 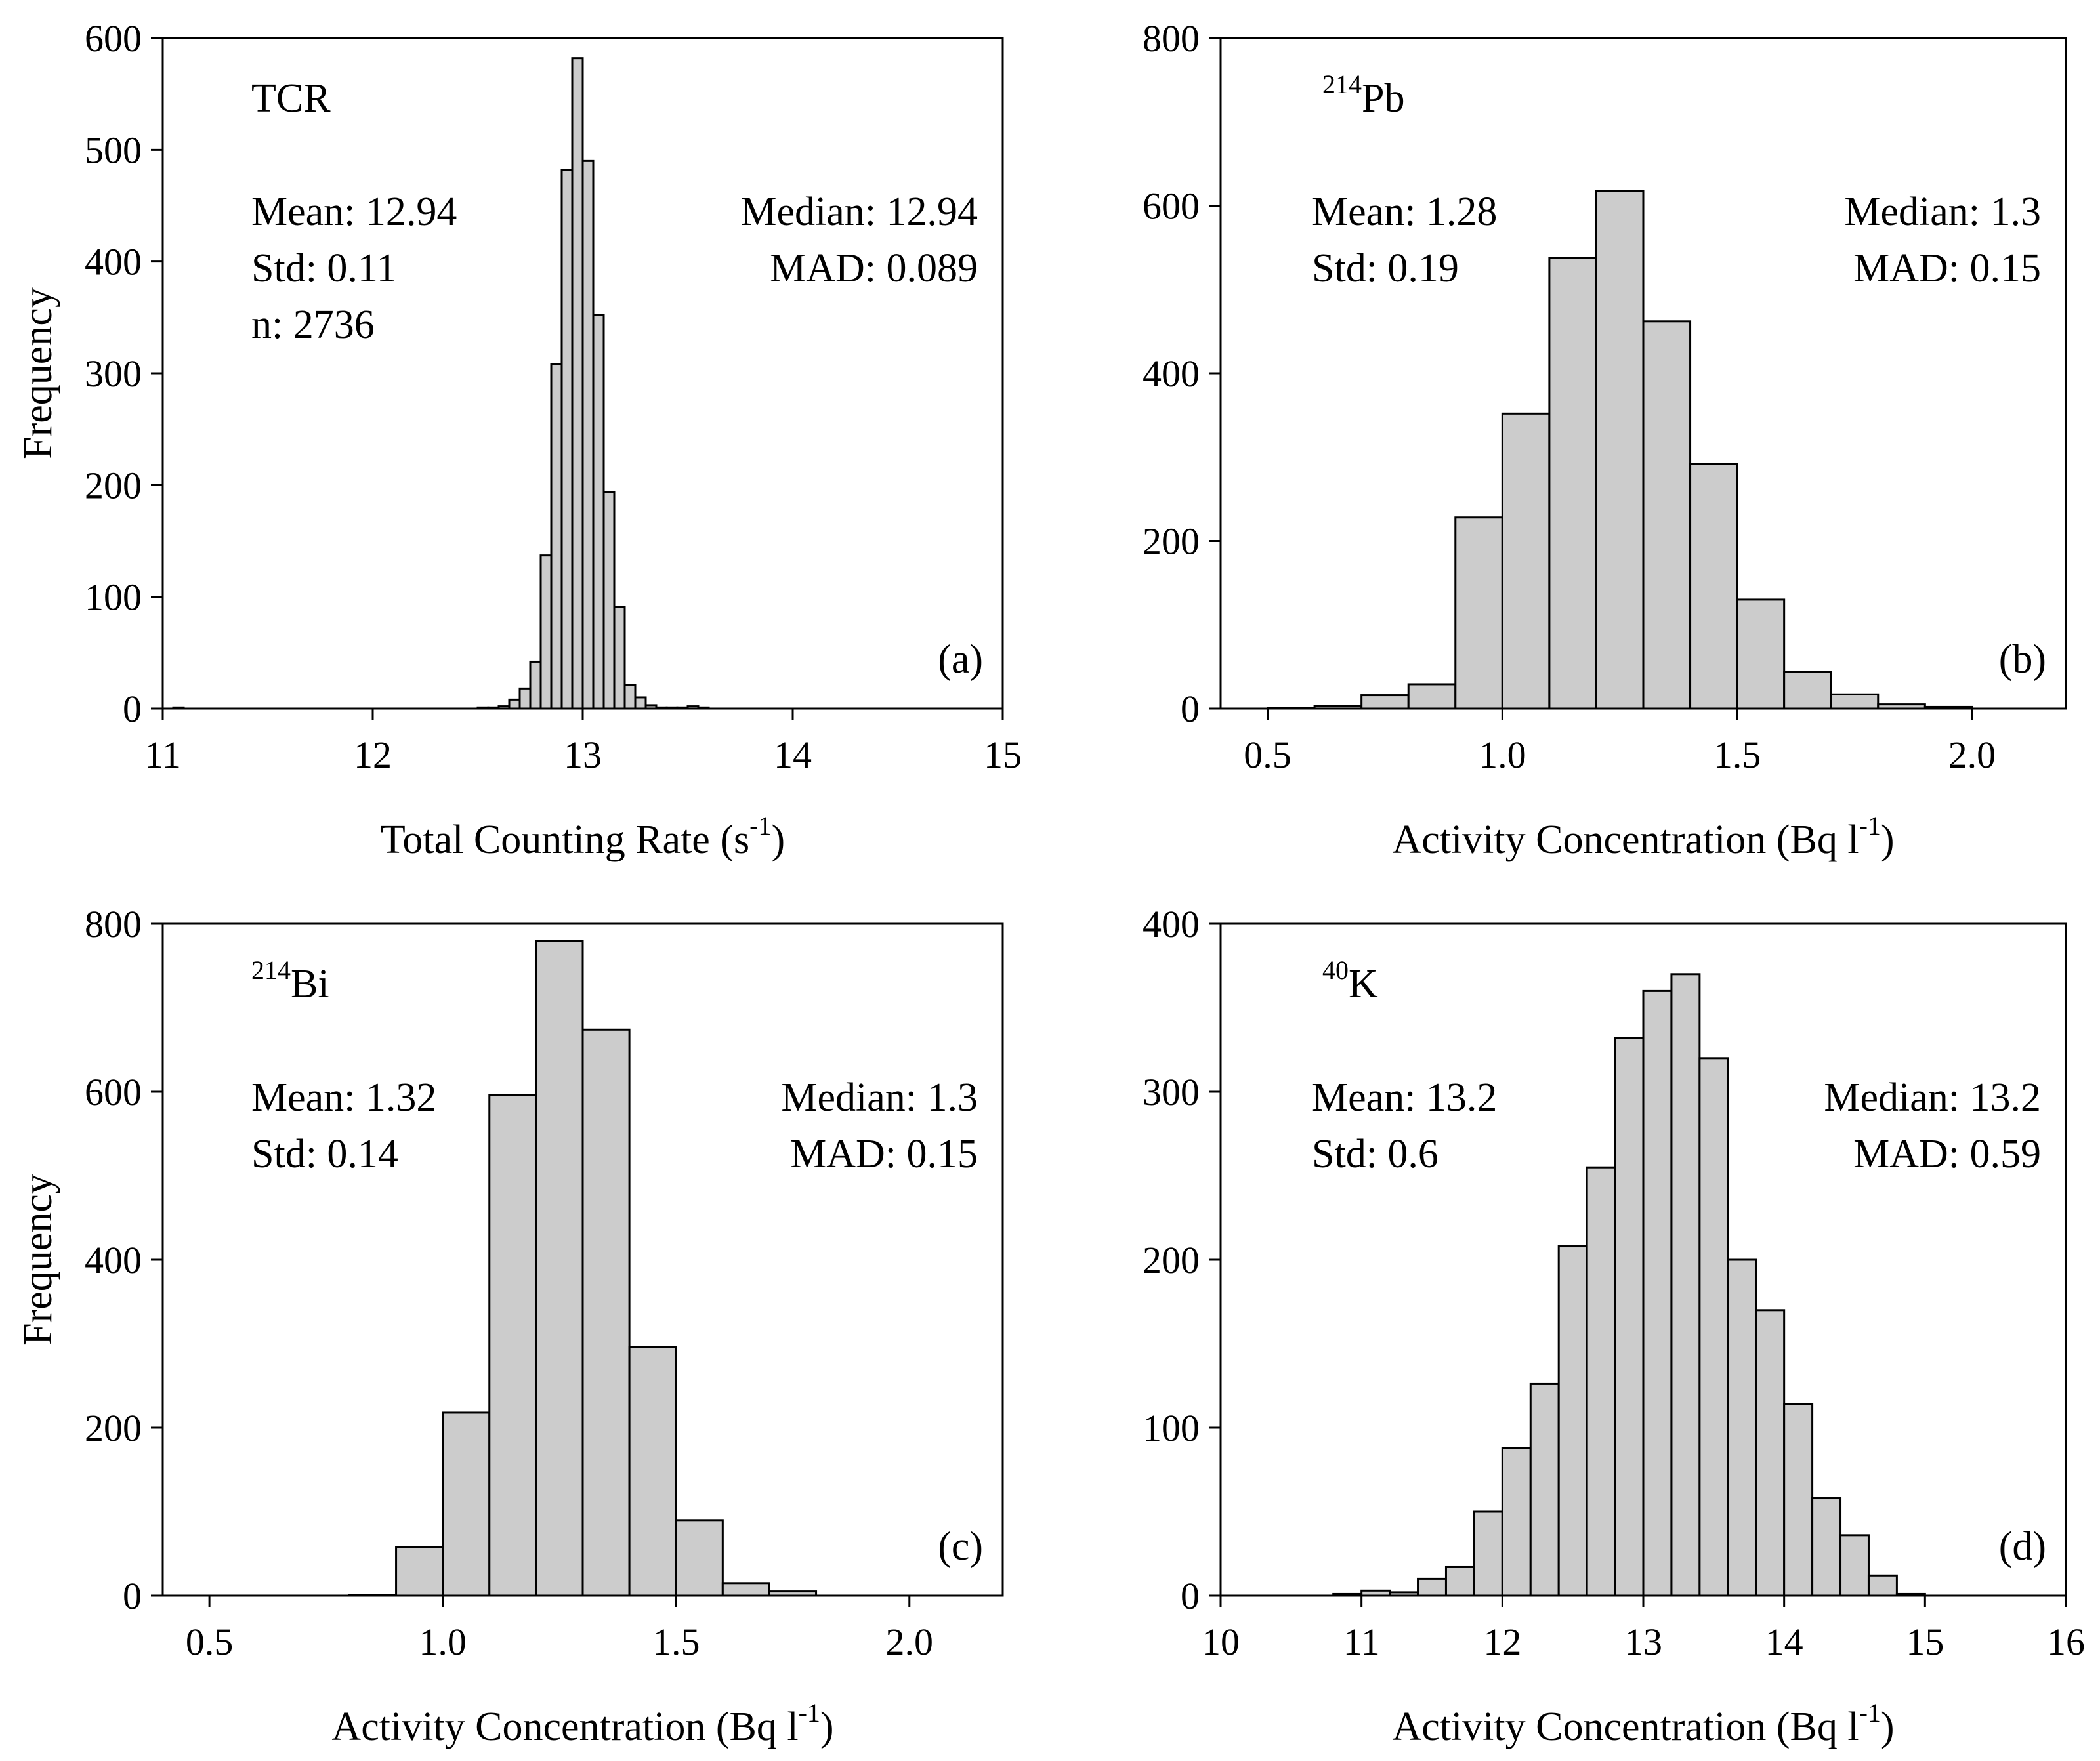 What do you see at coordinates (859, 212) in the screenshot?
I see `stats-right-line: Median: 12.94` at bounding box center [859, 212].